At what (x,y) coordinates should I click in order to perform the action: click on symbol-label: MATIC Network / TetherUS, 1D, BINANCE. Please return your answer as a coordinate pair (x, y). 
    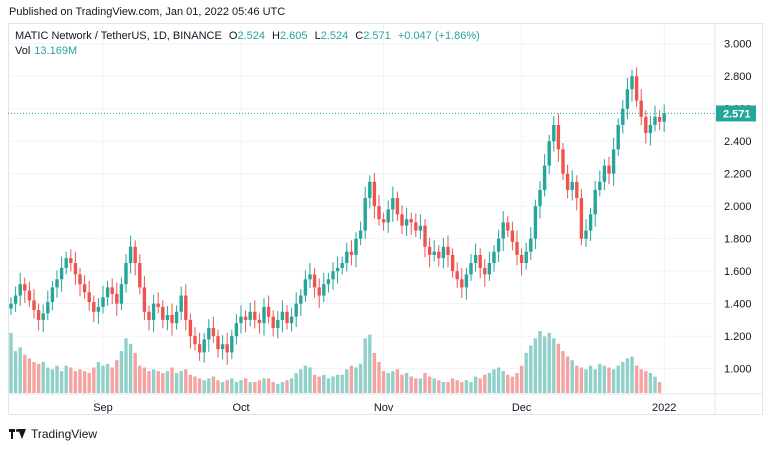
    Looking at the image, I should click on (118, 36).